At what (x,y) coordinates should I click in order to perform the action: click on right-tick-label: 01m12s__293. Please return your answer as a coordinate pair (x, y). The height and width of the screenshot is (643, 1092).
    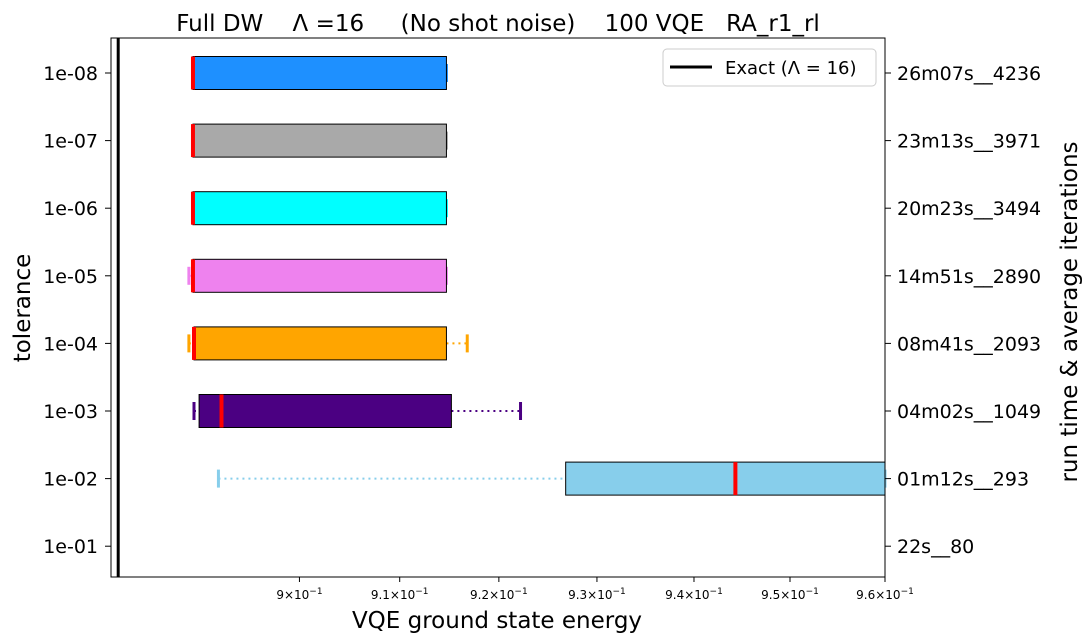
    Looking at the image, I should click on (963, 480).